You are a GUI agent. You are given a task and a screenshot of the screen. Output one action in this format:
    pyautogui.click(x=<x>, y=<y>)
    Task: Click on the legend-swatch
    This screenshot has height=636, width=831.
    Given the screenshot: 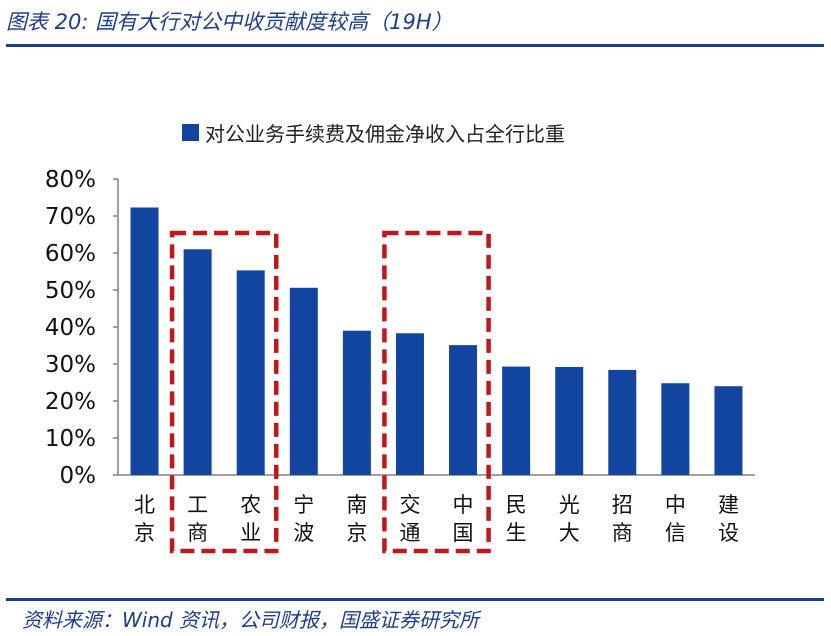 What is the action you would take?
    pyautogui.click(x=190, y=132)
    